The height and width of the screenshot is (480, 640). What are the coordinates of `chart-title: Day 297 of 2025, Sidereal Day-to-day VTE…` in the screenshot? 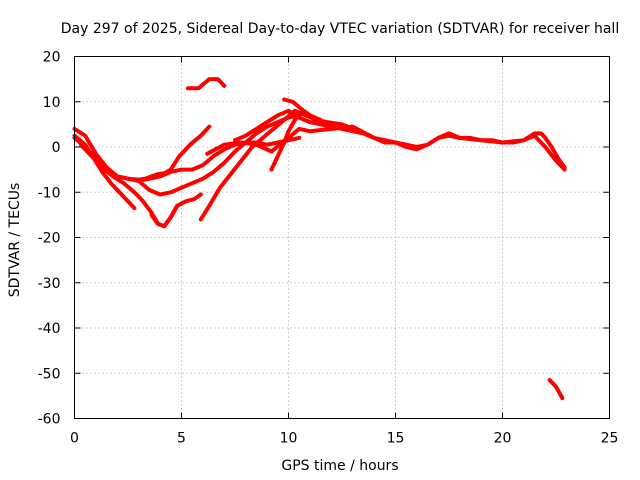 It's located at (340, 29).